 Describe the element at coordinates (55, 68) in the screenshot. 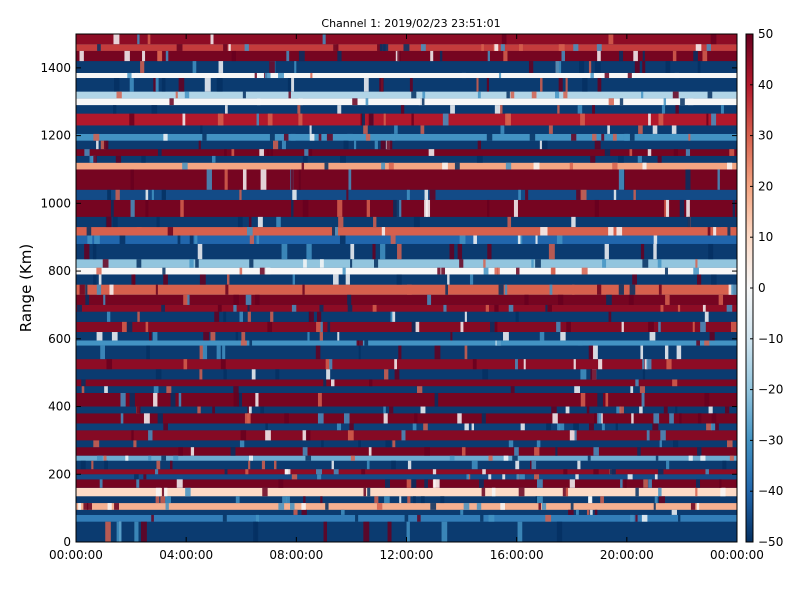

I see `y-tick-label: 1400` at that location.